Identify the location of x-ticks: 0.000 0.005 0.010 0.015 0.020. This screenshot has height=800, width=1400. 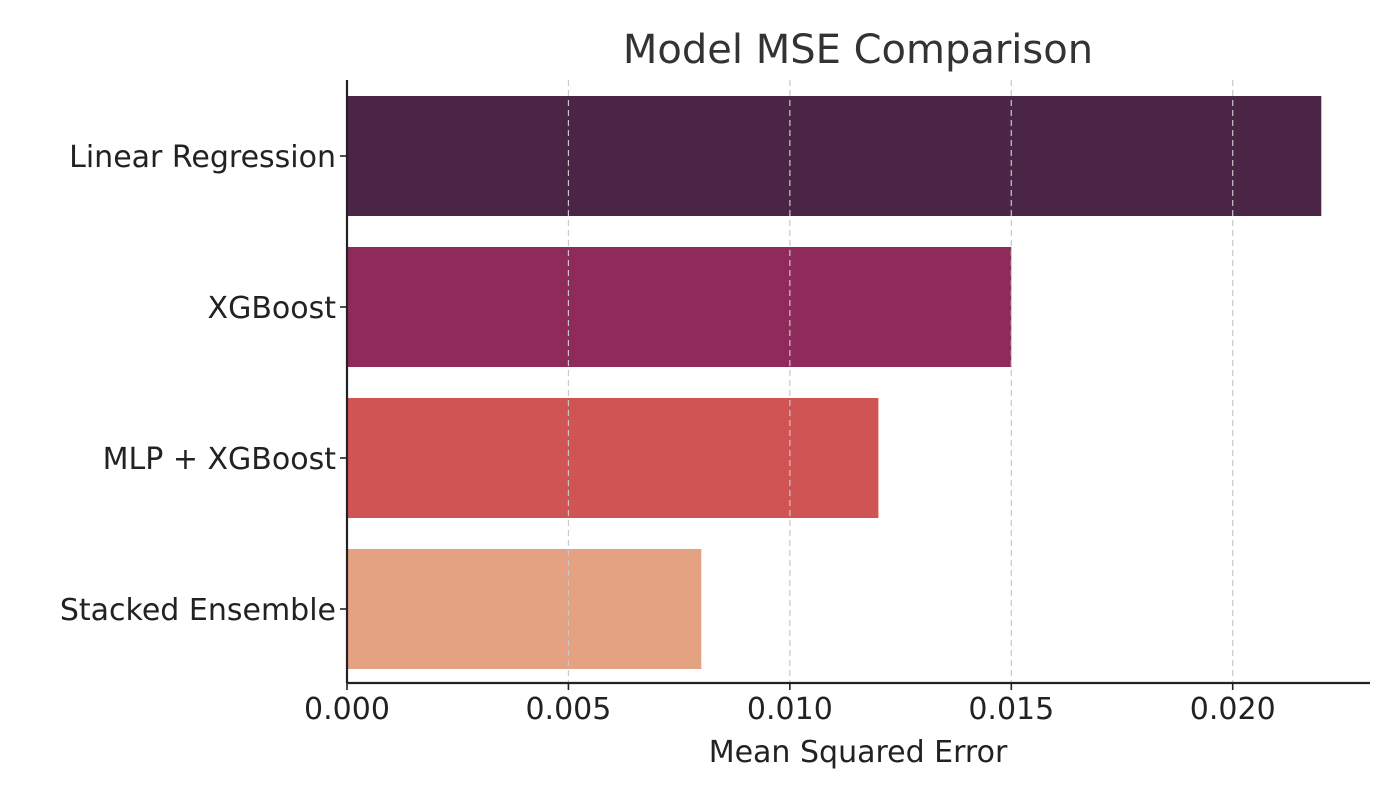
(790, 705).